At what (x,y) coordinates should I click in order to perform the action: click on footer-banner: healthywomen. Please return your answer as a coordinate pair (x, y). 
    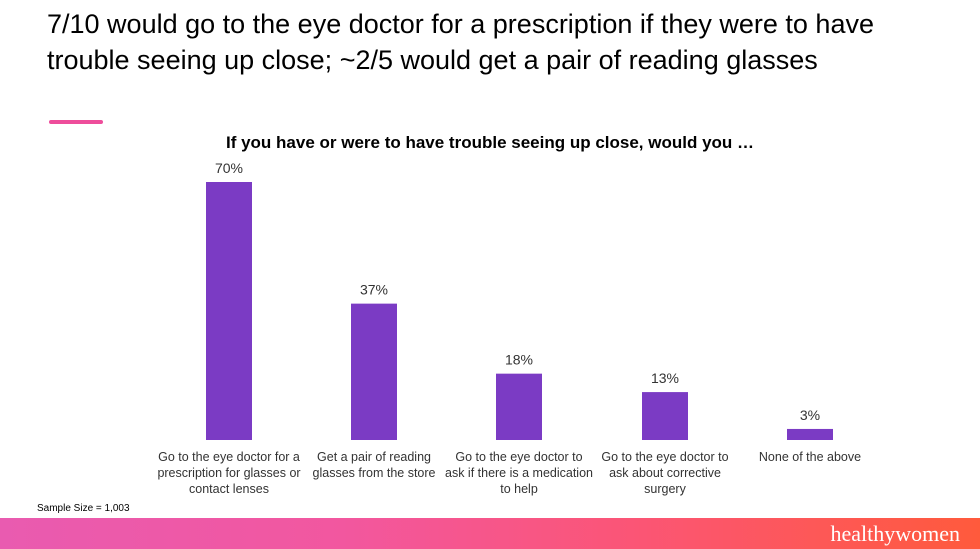
    Looking at the image, I should click on (490, 533).